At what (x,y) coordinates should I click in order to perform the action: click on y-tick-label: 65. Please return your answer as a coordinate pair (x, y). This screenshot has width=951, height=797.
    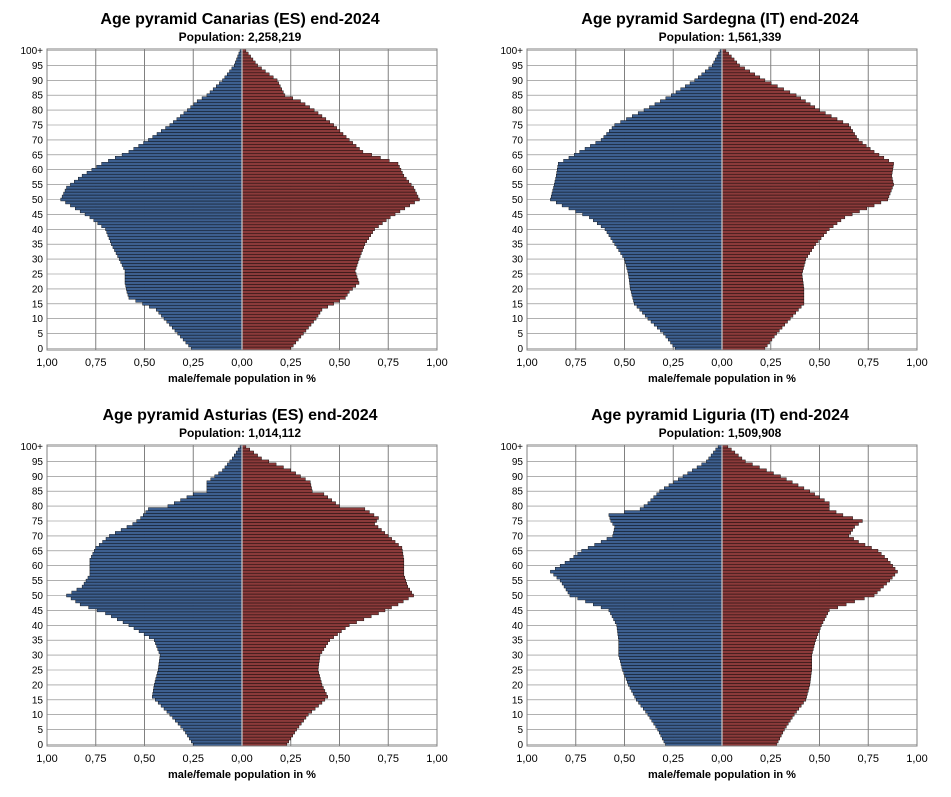
    Looking at the image, I should click on (518, 551).